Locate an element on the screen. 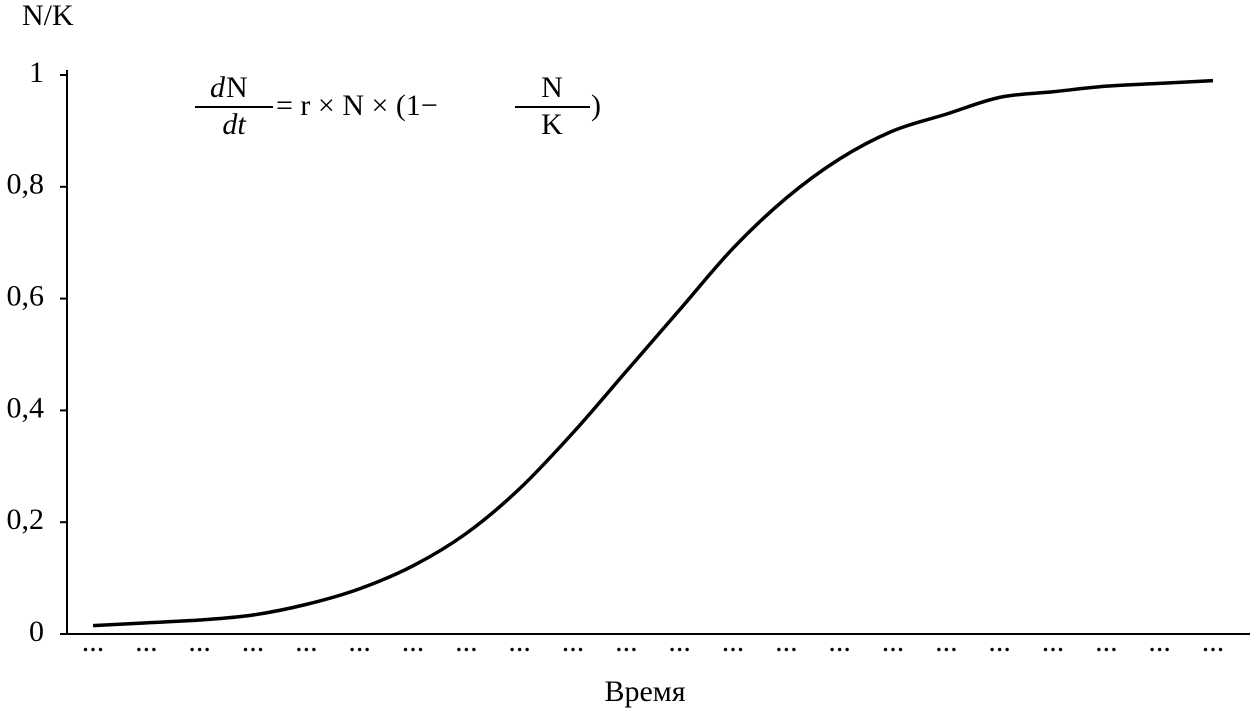  y-tick-label: 0 is located at coordinates (36, 631).